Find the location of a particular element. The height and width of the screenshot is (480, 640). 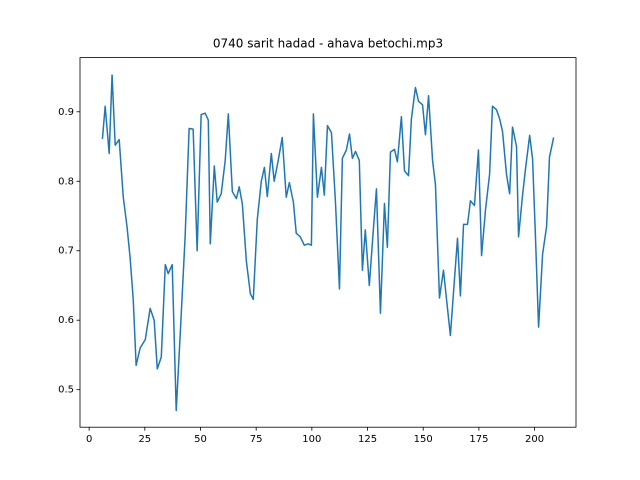

x-tick-label: 125 is located at coordinates (367, 439).